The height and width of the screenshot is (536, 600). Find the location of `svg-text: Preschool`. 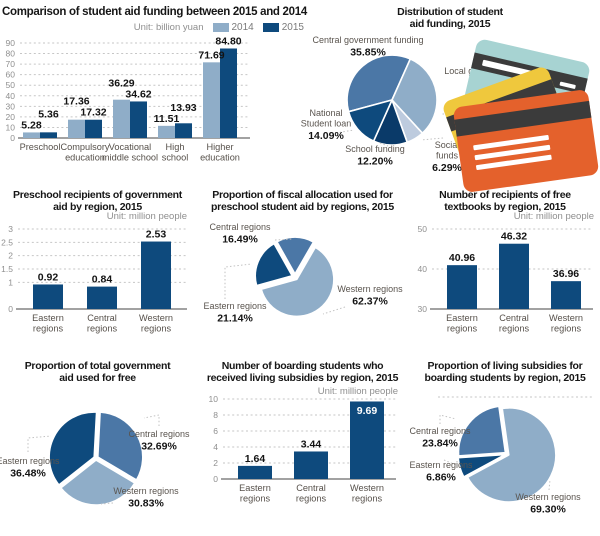

svg-text: Preschool is located at coordinates (40, 147).